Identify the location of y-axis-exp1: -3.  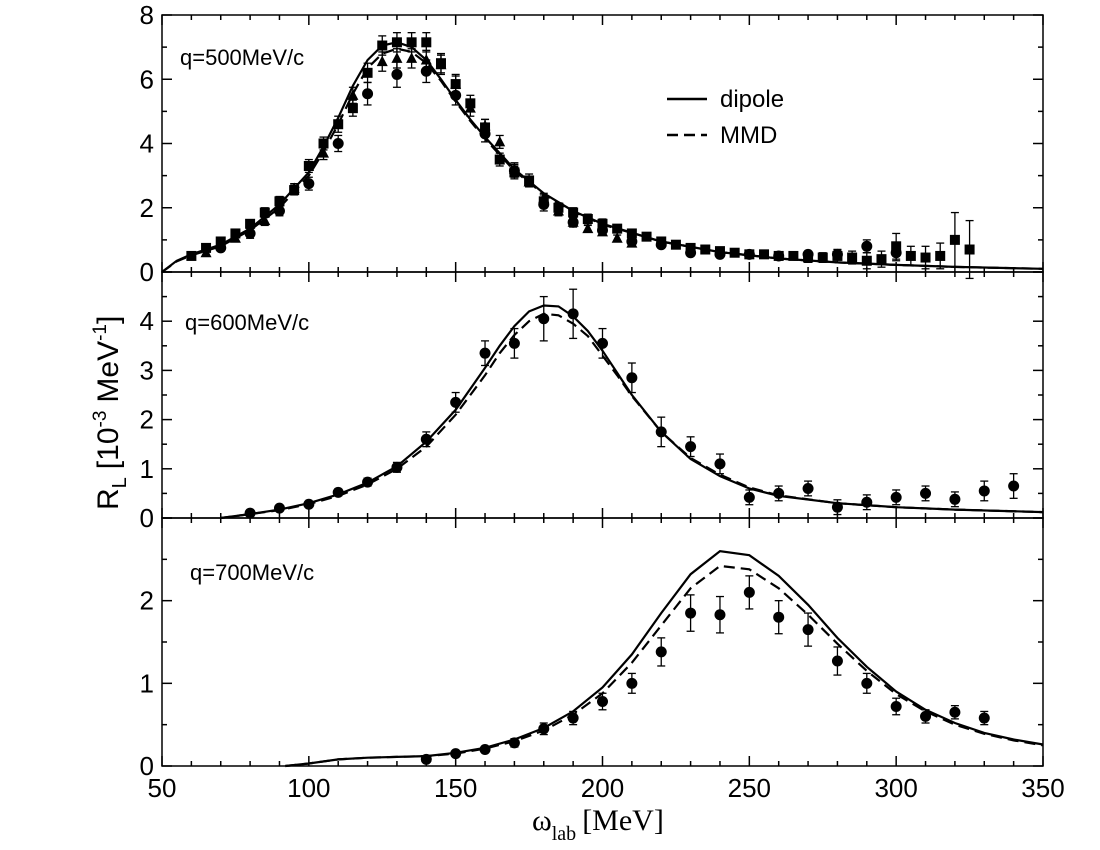
(100, 419).